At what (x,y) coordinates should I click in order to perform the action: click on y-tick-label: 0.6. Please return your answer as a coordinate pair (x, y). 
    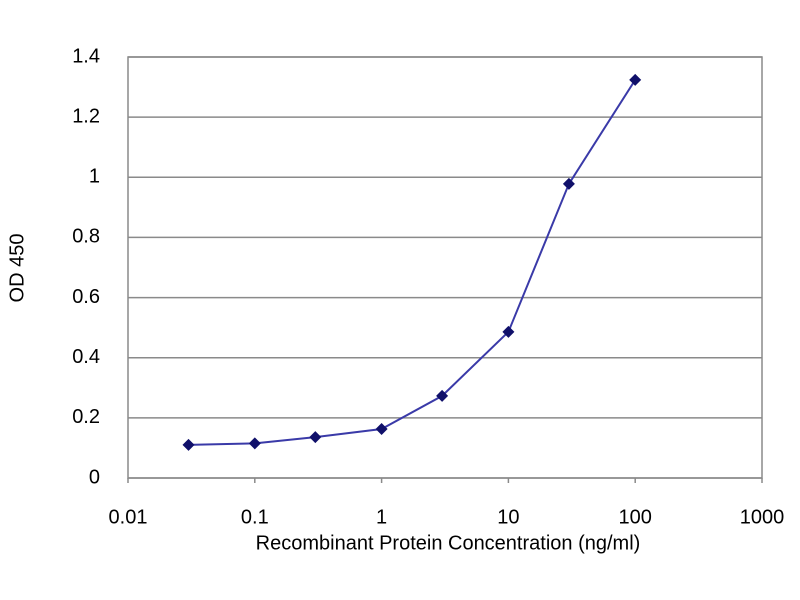
    Looking at the image, I should click on (86, 297).